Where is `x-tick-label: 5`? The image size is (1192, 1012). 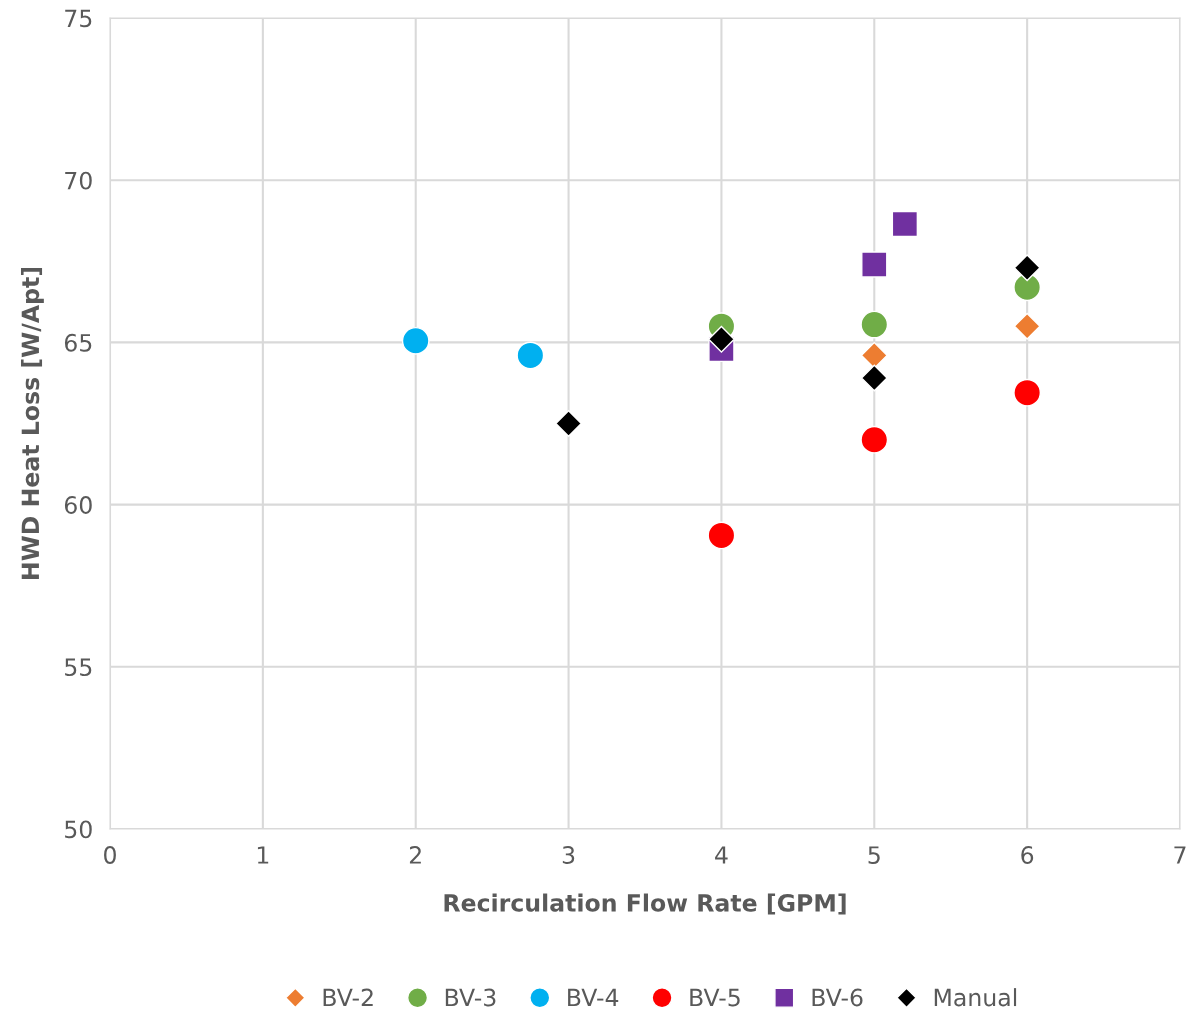
x-tick-label: 5 is located at coordinates (874, 855).